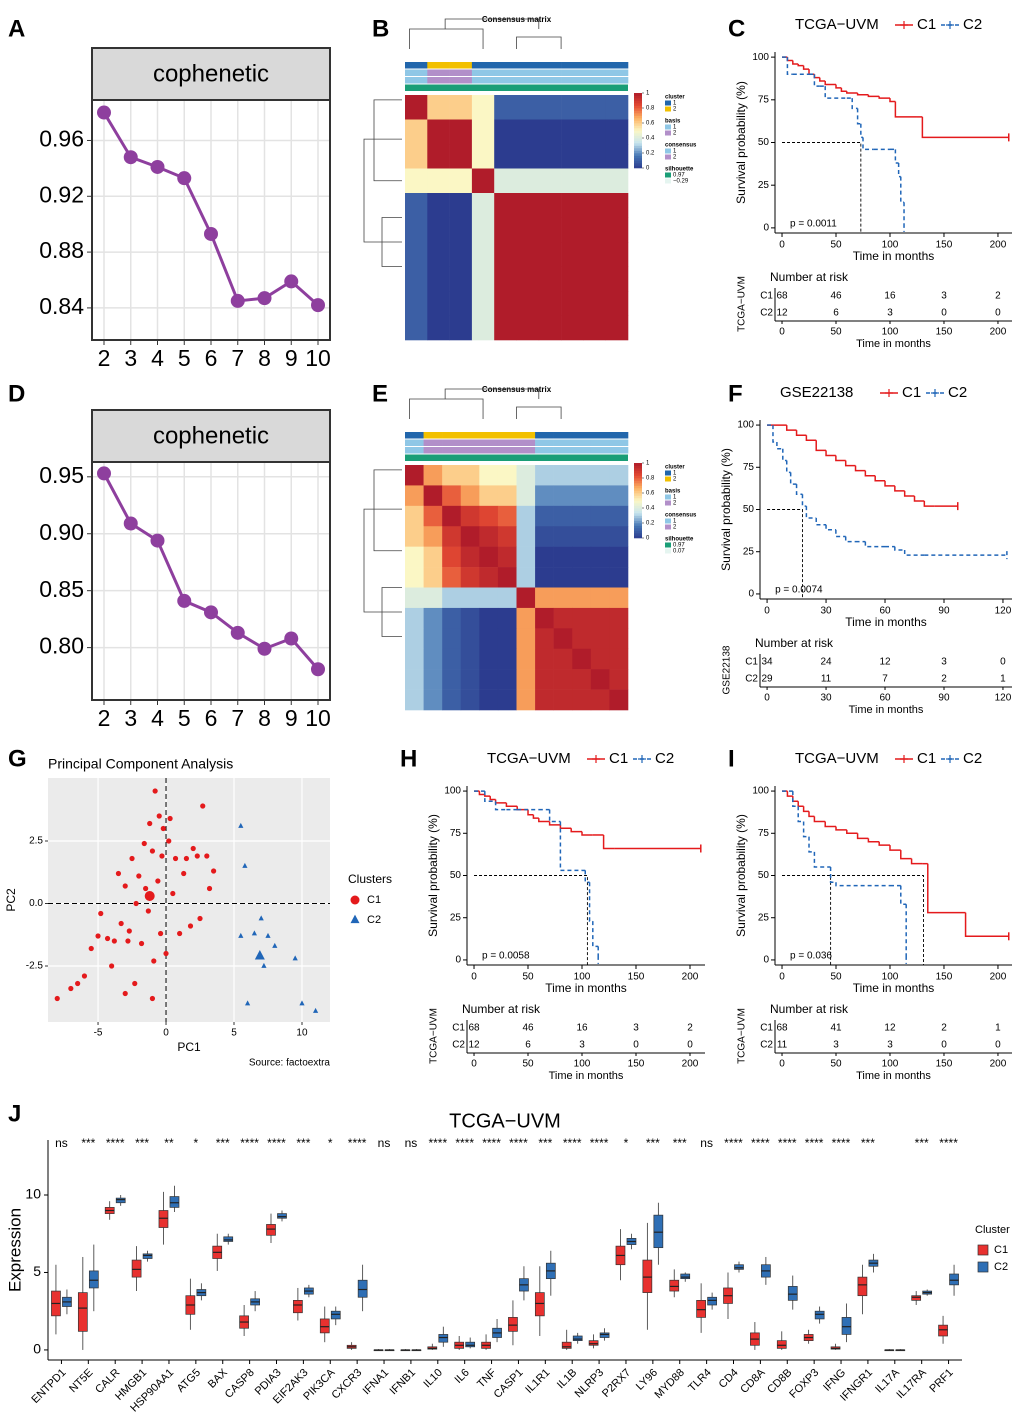 This screenshot has height=1423, width=1020. What do you see at coordinates (130, 718) in the screenshot?
I see `x-tick-label: 3` at bounding box center [130, 718].